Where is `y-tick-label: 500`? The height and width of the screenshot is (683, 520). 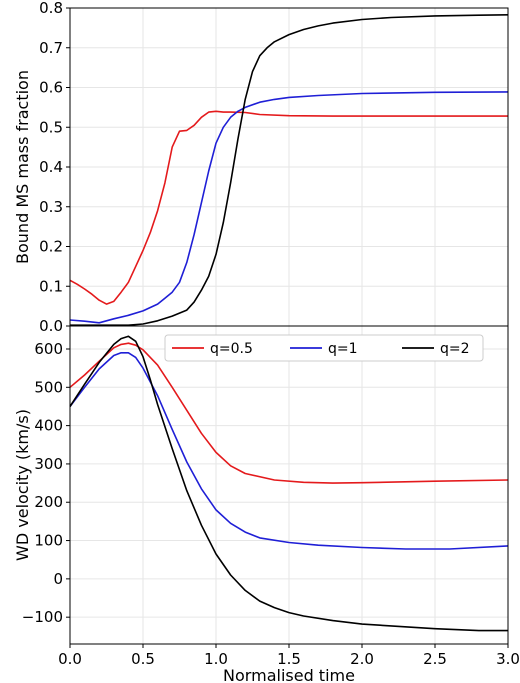
y-tick-label: 500 is located at coordinates (48, 387).